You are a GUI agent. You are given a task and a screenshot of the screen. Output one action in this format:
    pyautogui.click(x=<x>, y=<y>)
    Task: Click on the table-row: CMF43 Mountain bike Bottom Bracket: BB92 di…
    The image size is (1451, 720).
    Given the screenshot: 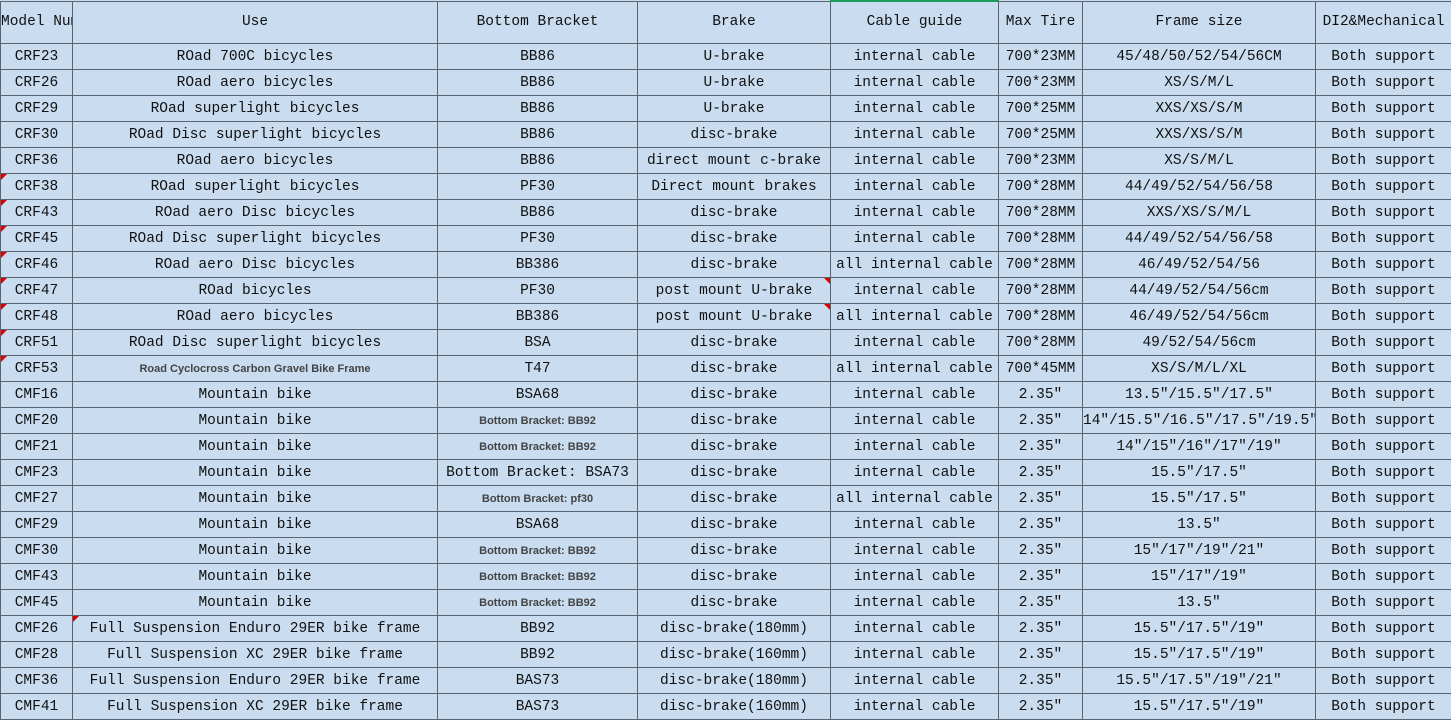 What is the action you would take?
    pyautogui.click(x=725, y=576)
    